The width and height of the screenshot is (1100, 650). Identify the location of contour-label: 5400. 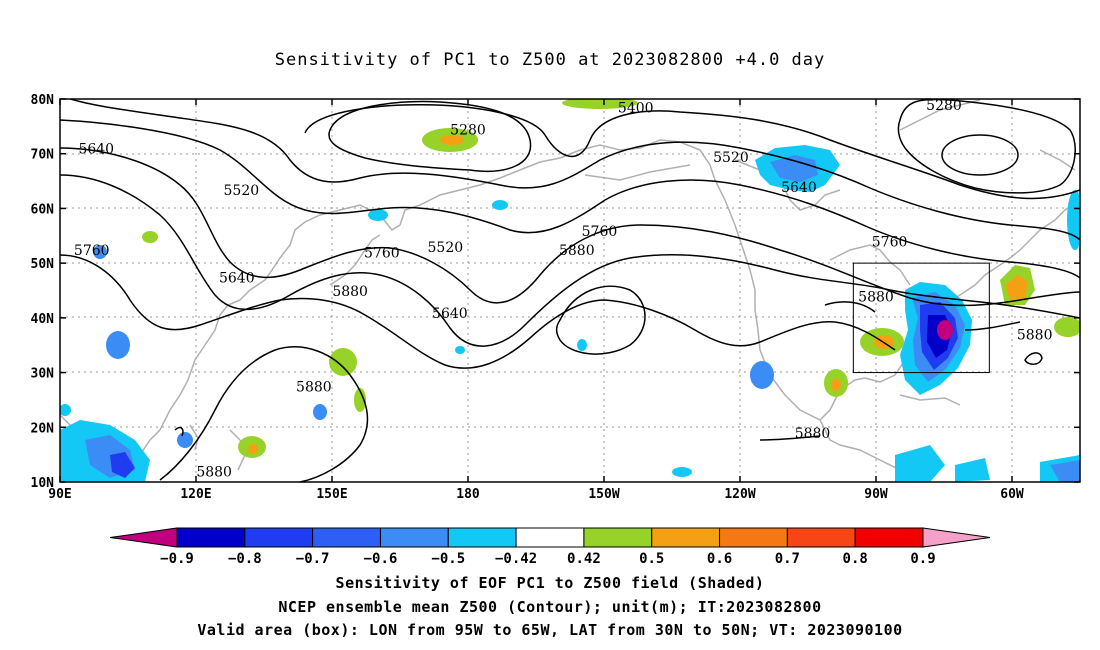
(636, 109).